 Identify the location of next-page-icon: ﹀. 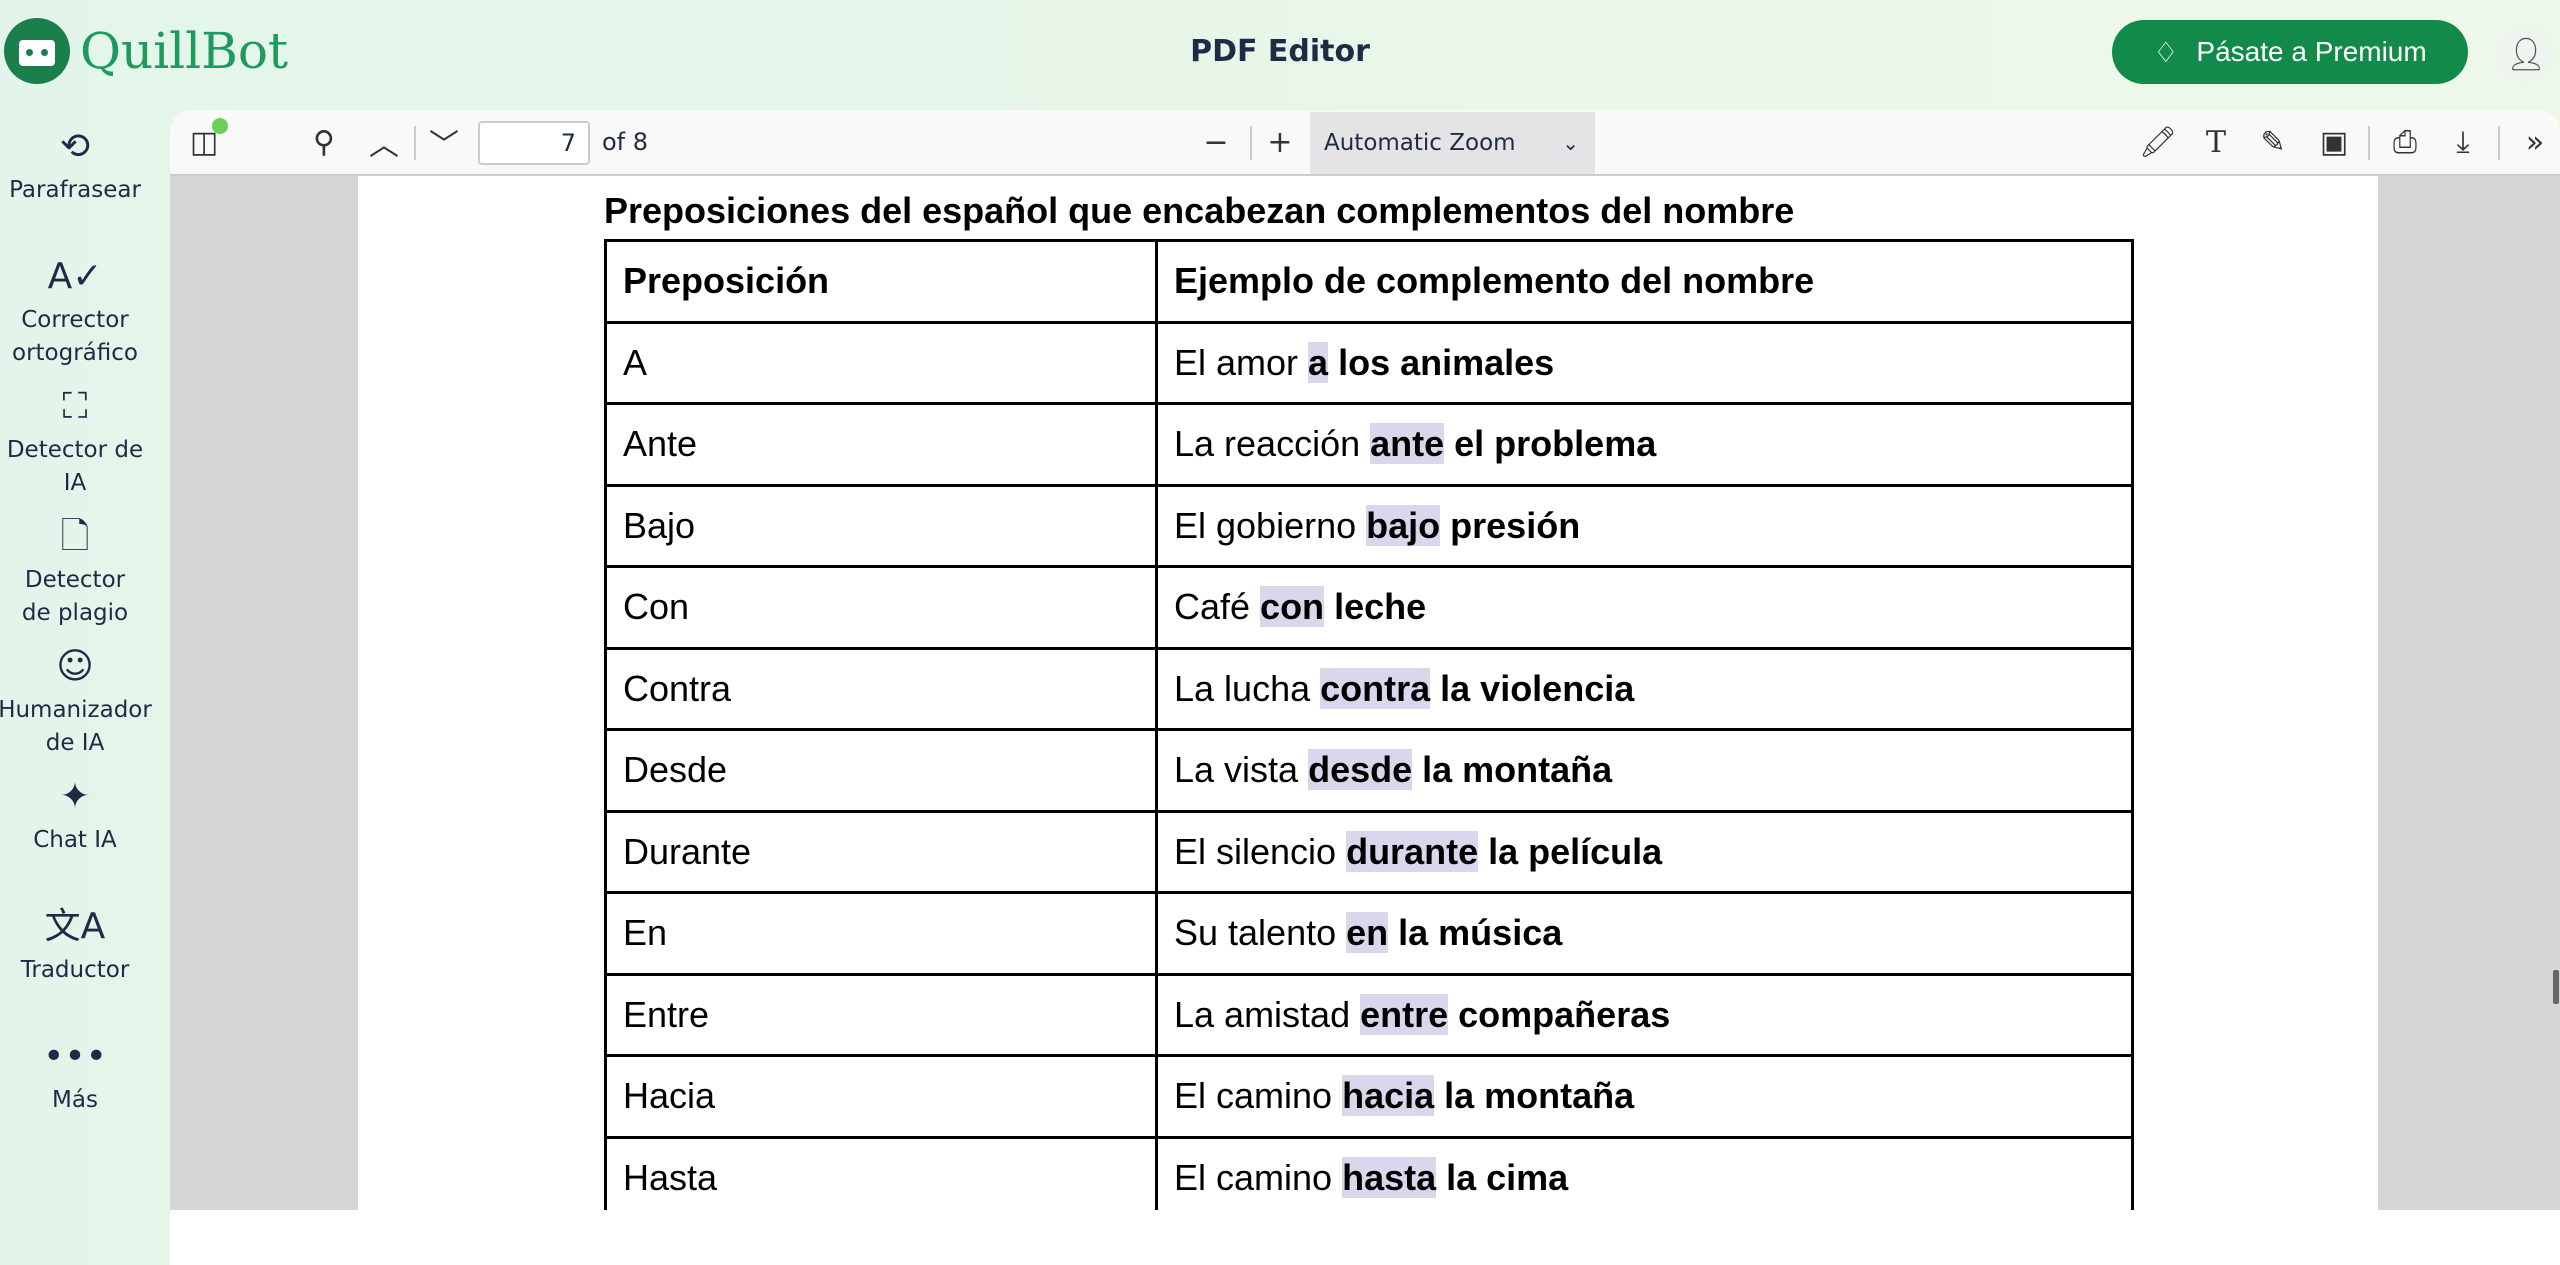
(444, 145).